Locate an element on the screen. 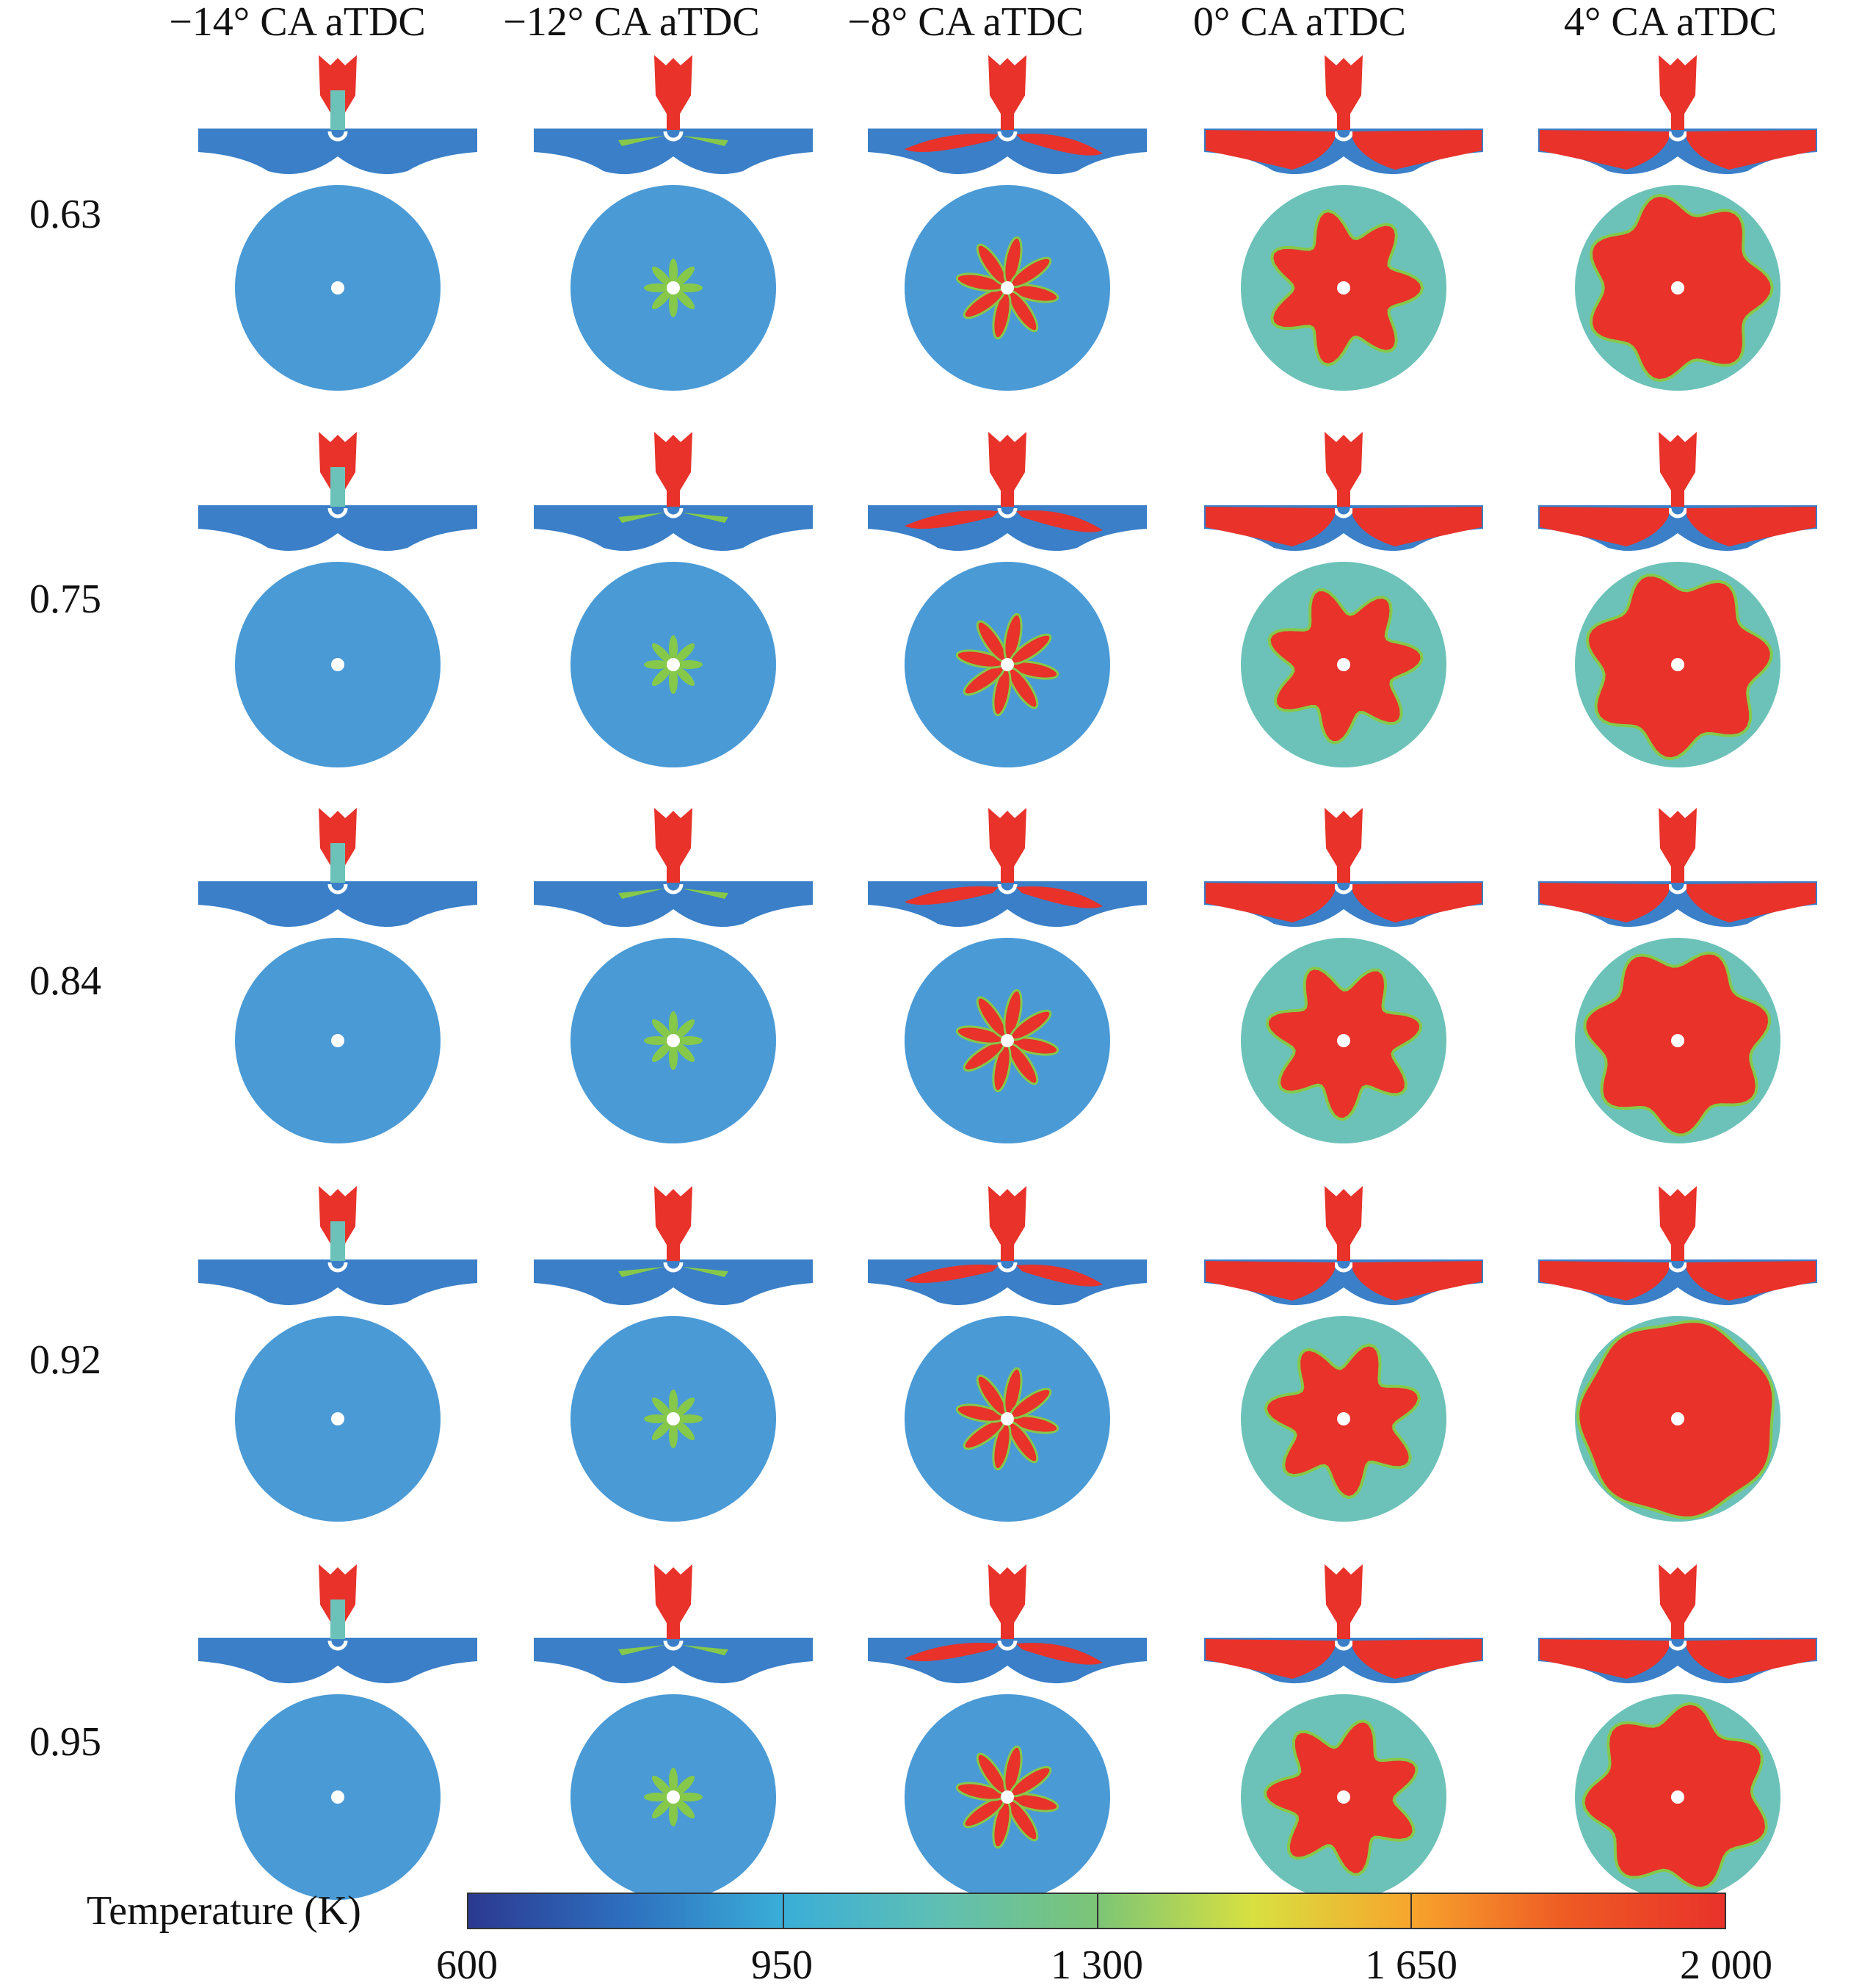  row-label: 0.84 is located at coordinates (65, 981).